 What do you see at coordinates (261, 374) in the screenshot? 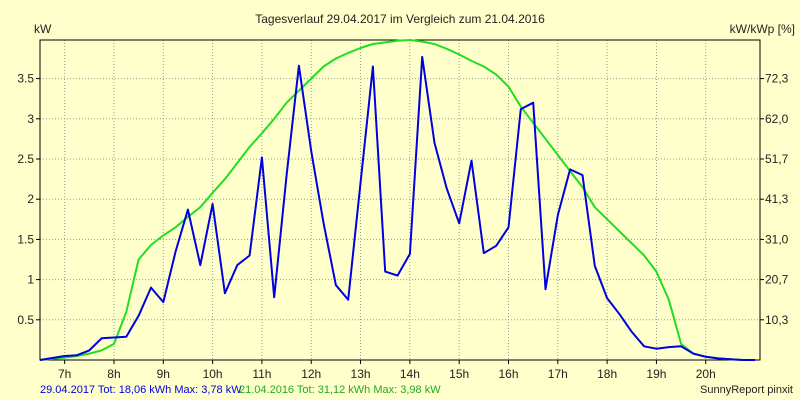
I see `x-tick-label-11h: 11h` at bounding box center [261, 374].